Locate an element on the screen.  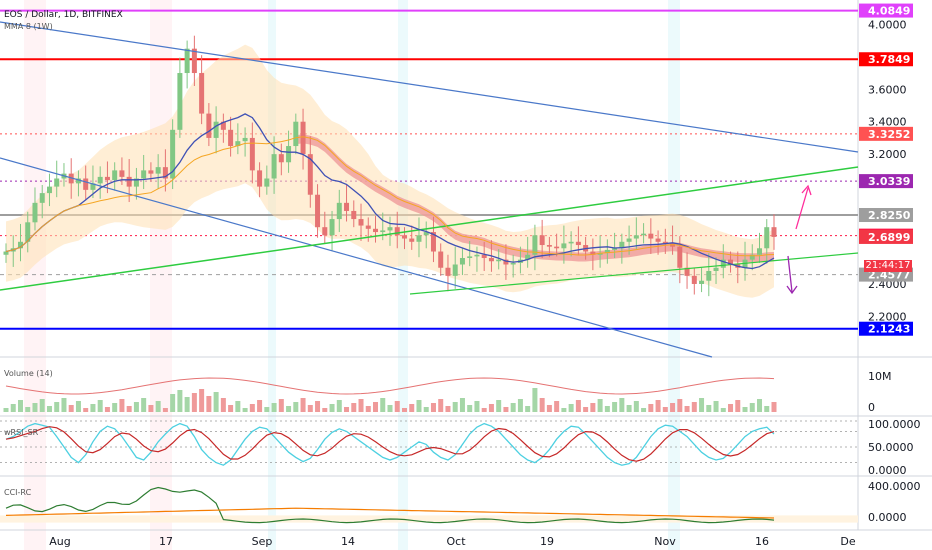
x-tick-label-5: 19 is located at coordinates (547, 541).